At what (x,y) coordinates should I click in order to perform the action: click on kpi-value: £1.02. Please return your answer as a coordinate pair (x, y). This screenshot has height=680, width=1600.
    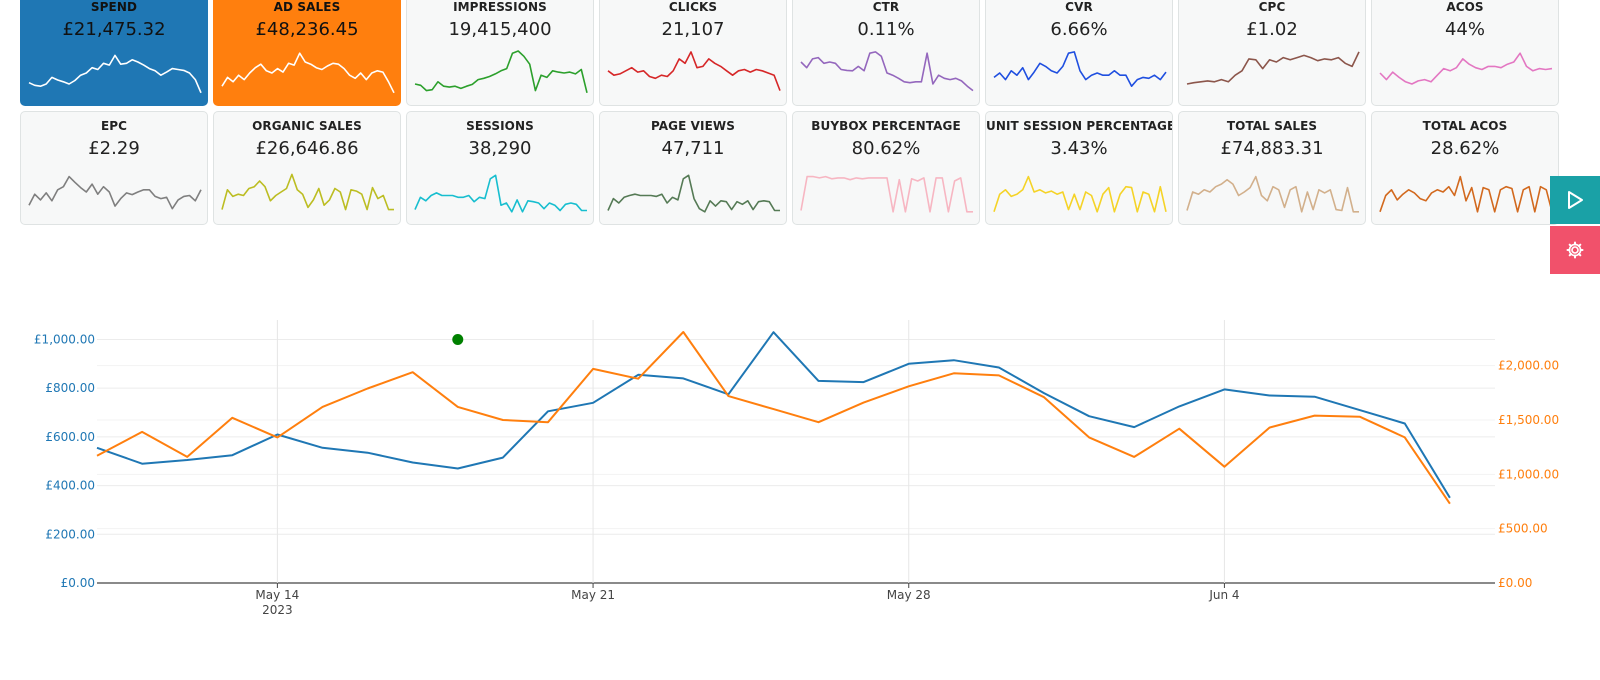
    Looking at the image, I should click on (1272, 29).